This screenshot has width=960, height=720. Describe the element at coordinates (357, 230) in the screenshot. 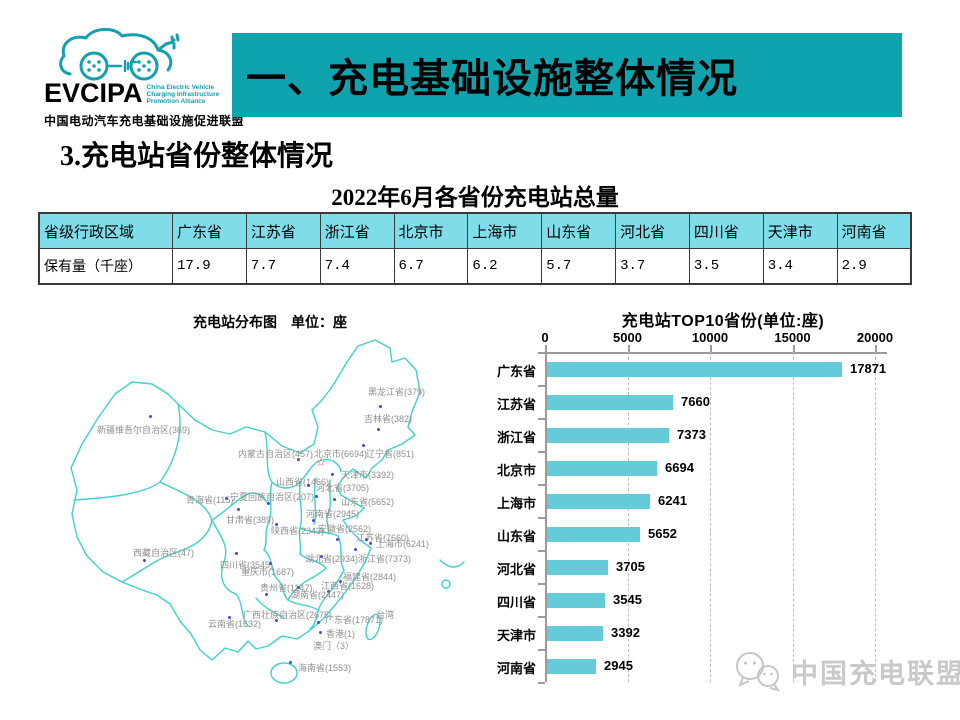

I see `table-header-cell: 浙江省` at that location.